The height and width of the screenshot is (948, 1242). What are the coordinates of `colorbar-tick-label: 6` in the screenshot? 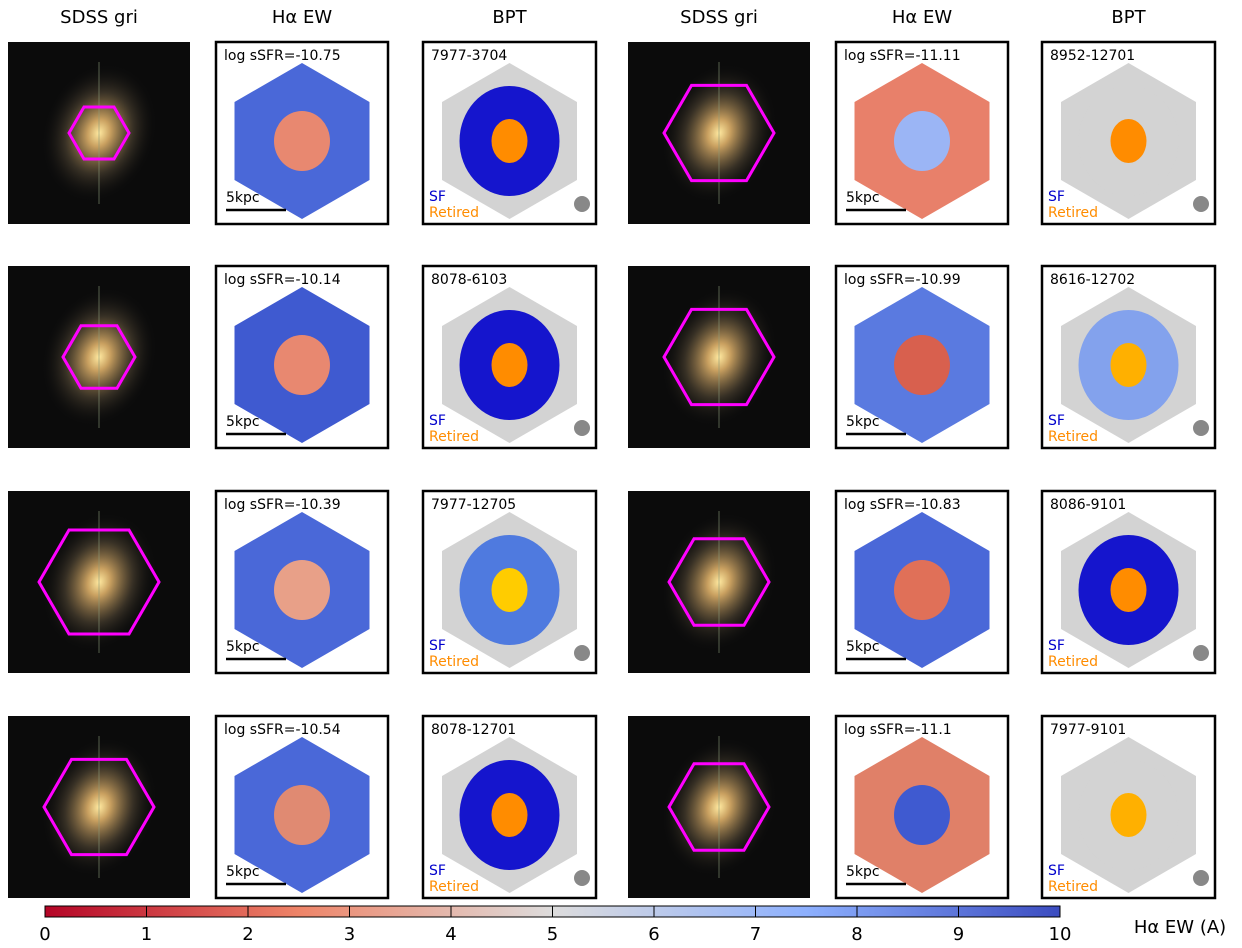 It's located at (653, 934).